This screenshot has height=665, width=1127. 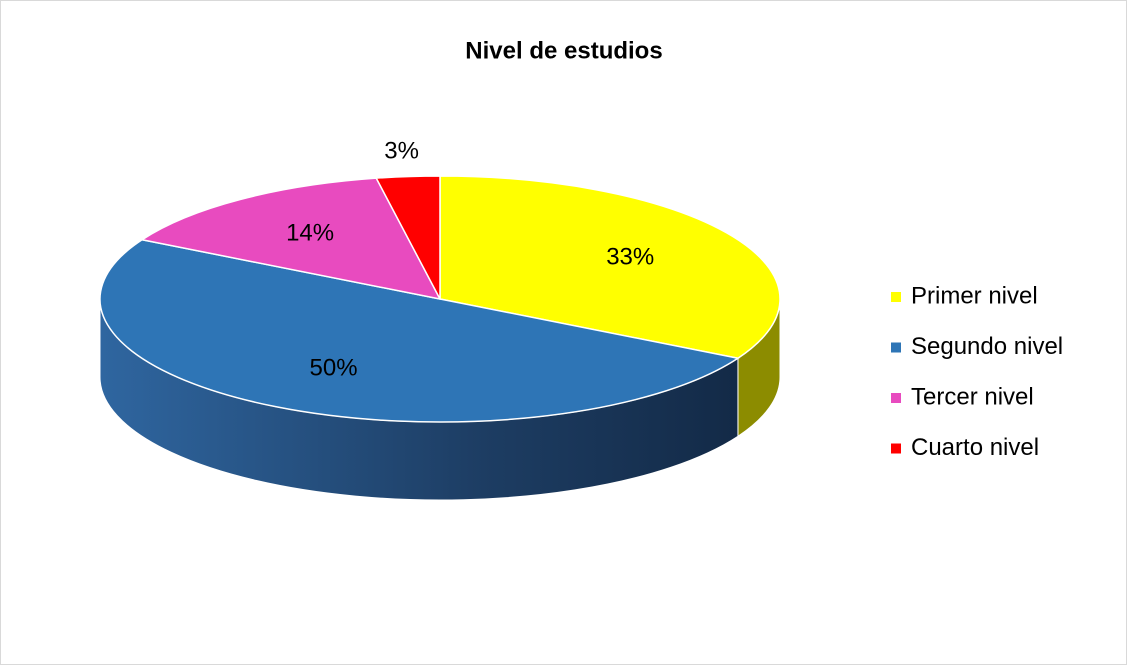 I want to click on data-label: 14%, so click(x=310, y=233).